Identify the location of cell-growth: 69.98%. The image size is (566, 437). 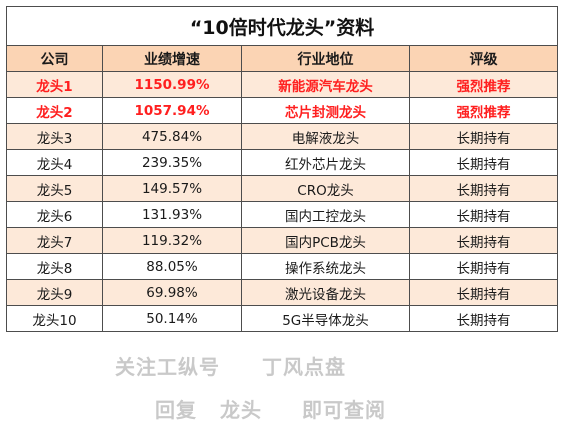
(172, 292).